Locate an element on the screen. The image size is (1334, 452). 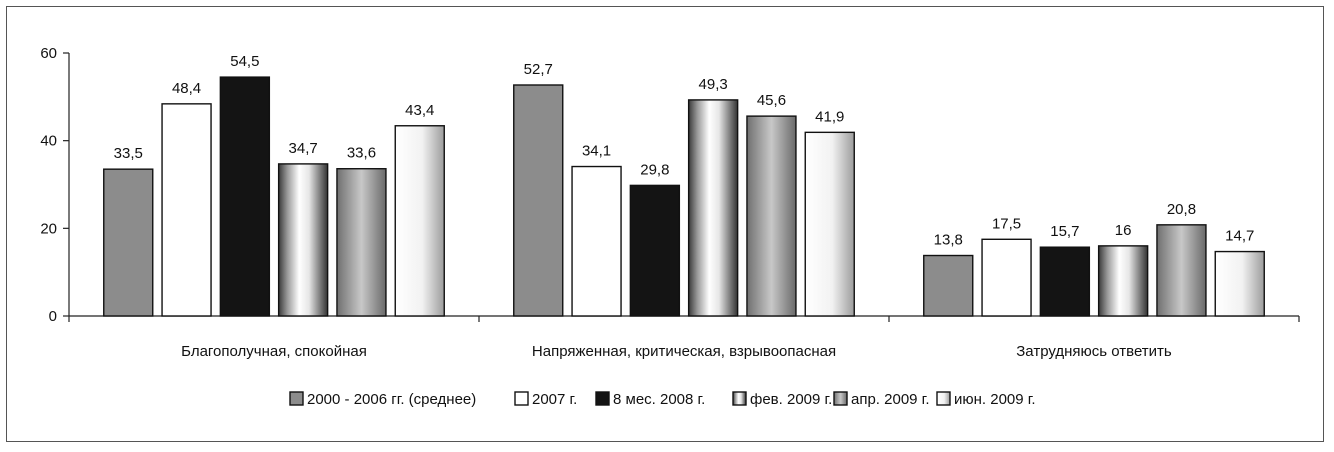
data-label: 43,4 is located at coordinates (419, 110).